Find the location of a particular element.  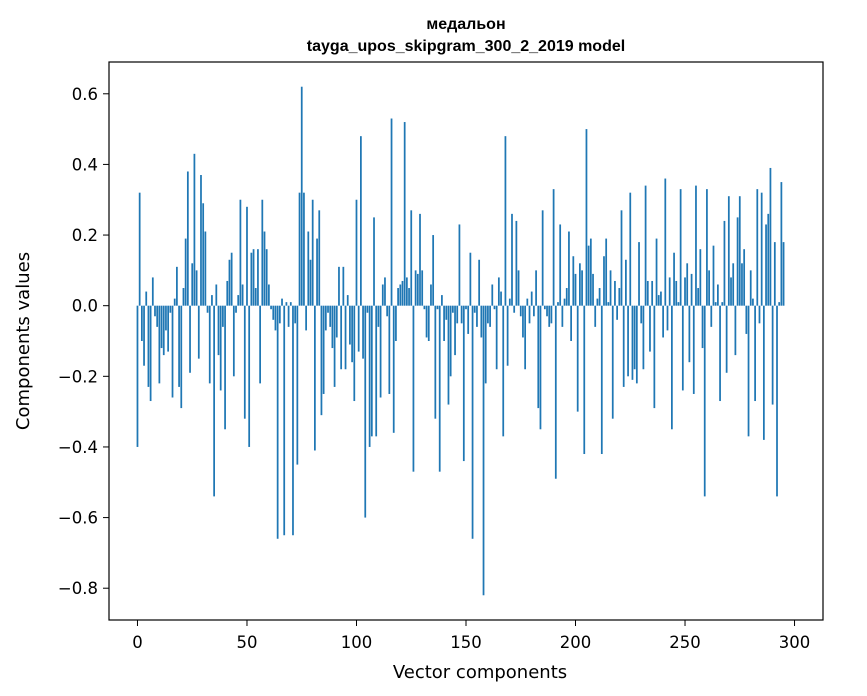

chart-subtitle: tayga_upos_skipgram_300_2_2019 model is located at coordinates (466, 46).